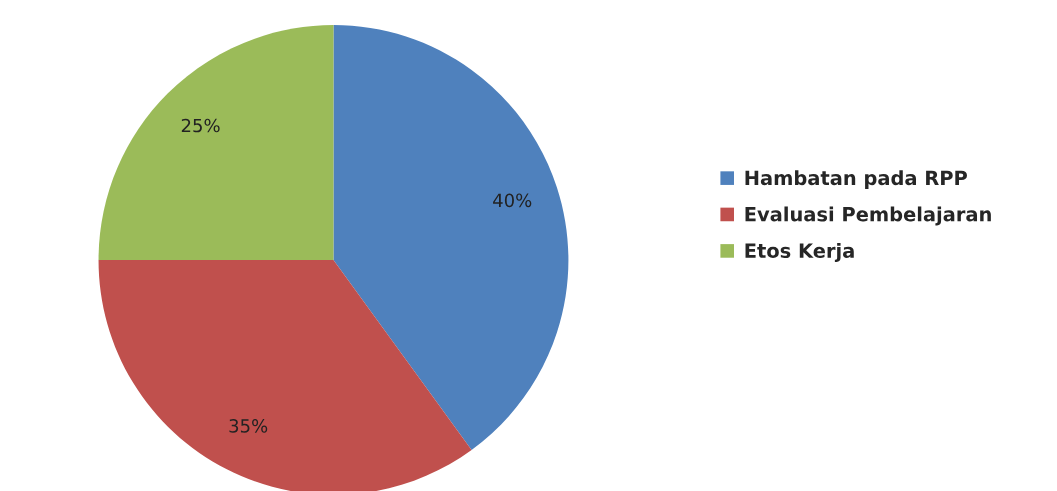 The width and height of the screenshot is (1057, 491). Describe the element at coordinates (868, 216) in the screenshot. I see `legend-label: Evaluasi Pembelajaran` at that location.